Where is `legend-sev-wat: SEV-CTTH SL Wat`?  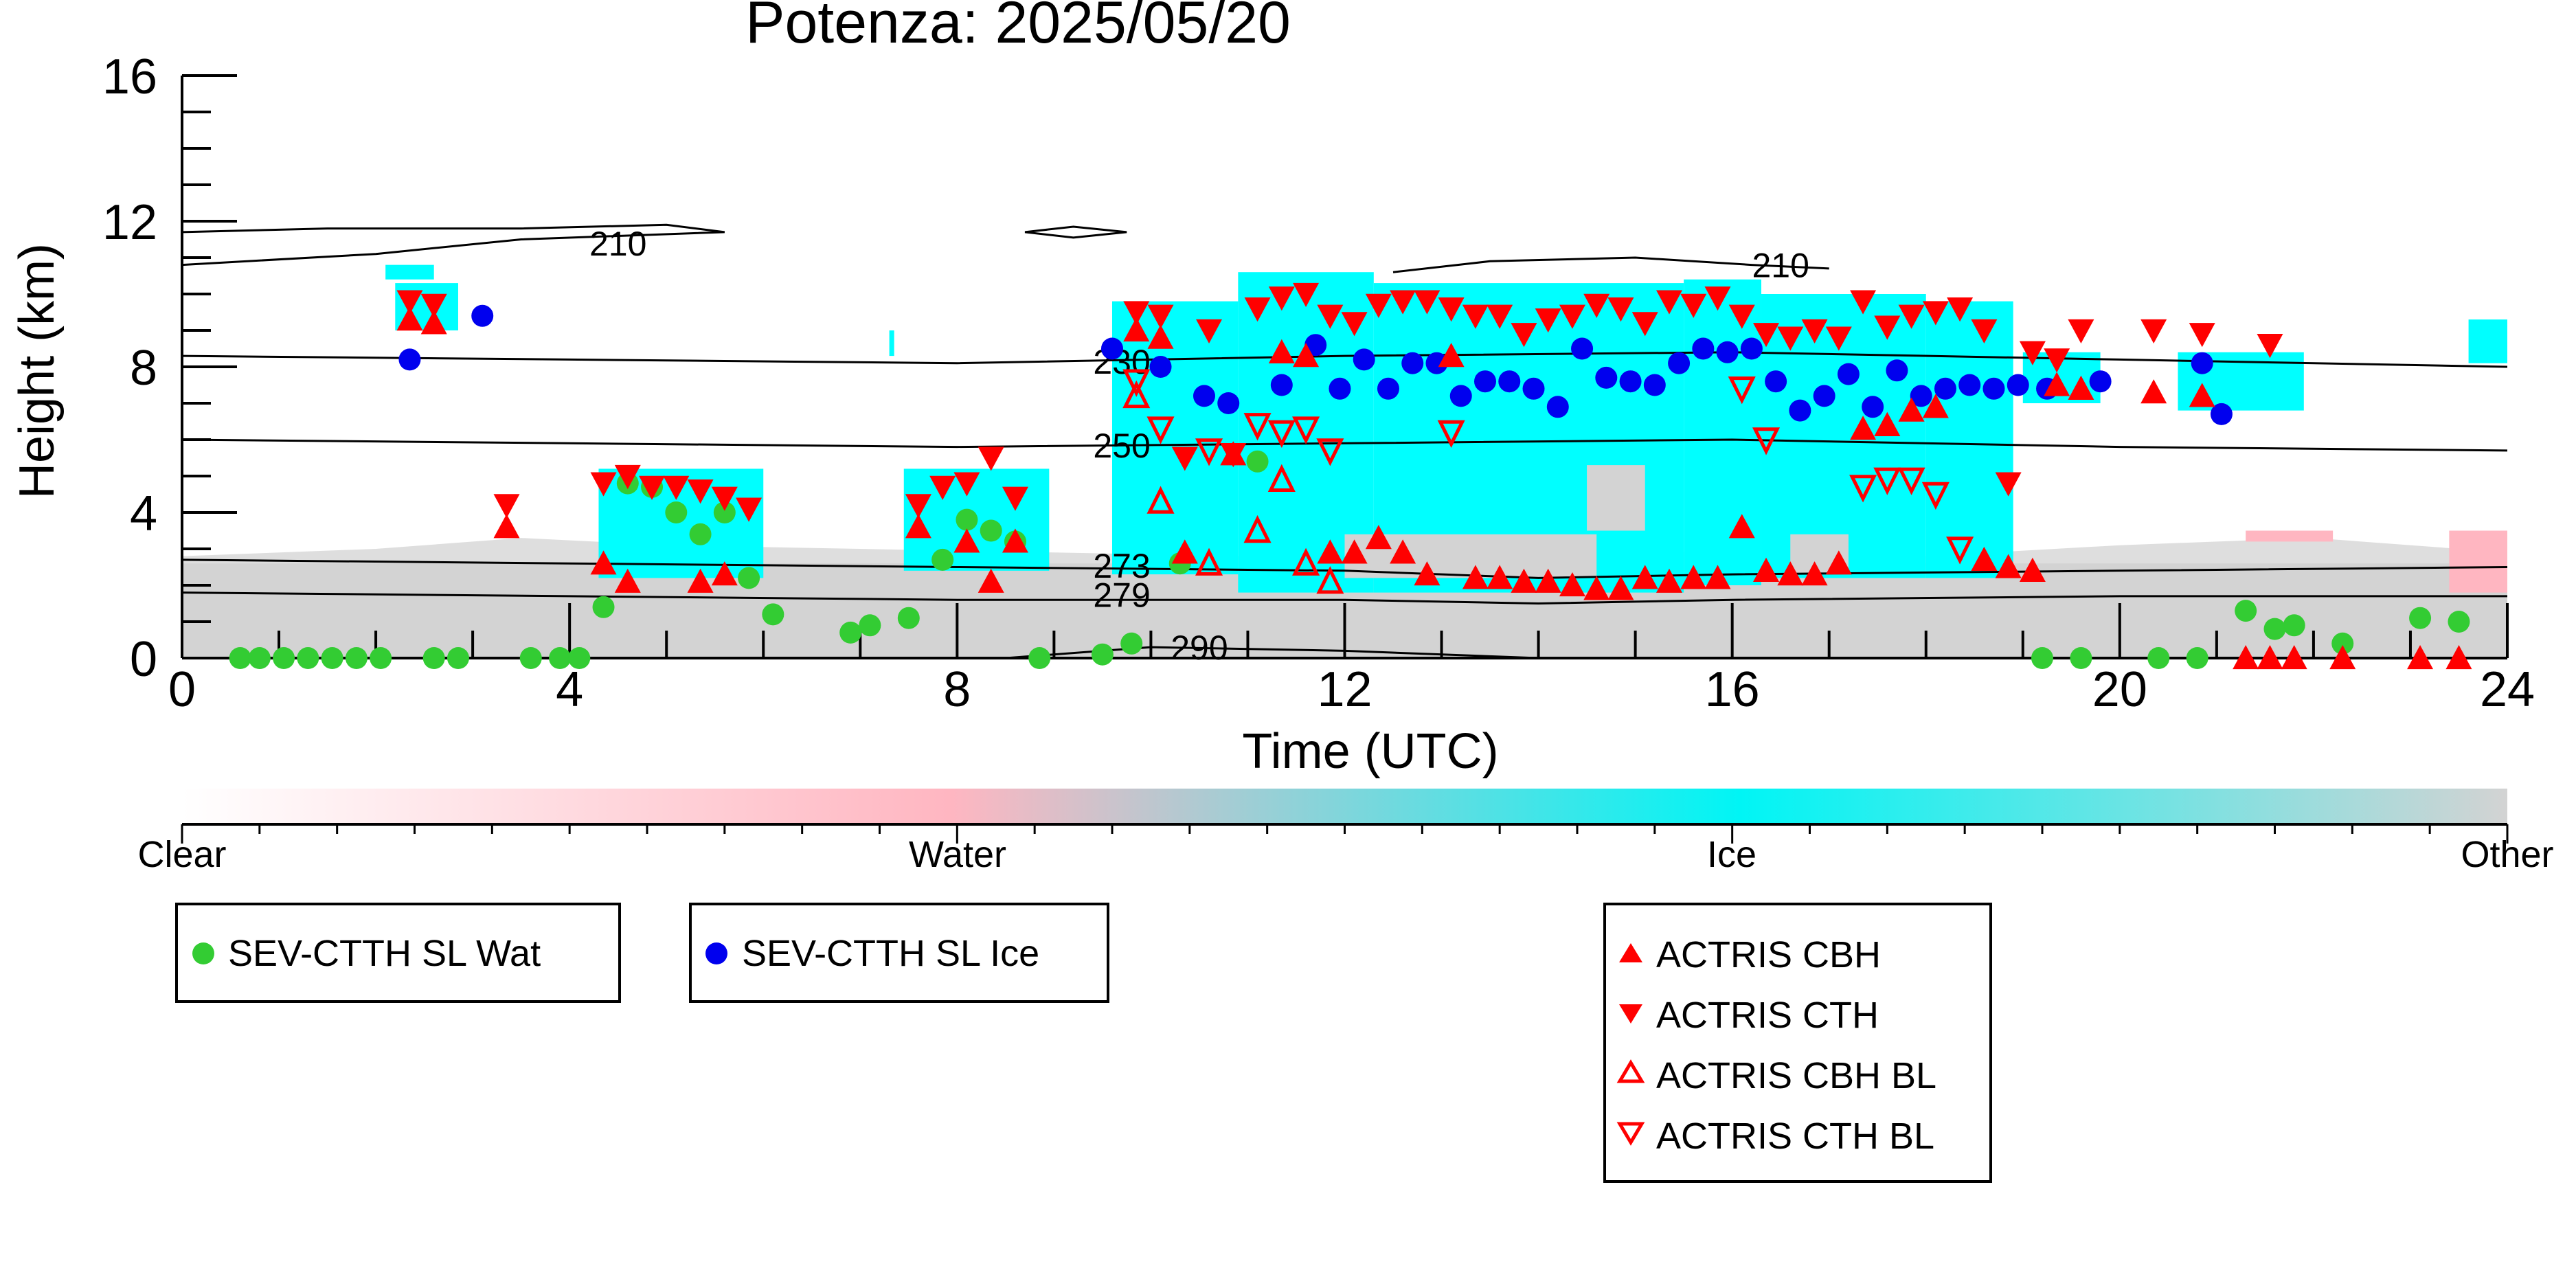 legend-sev-wat: SEV-CTTH SL Wat is located at coordinates (398, 953).